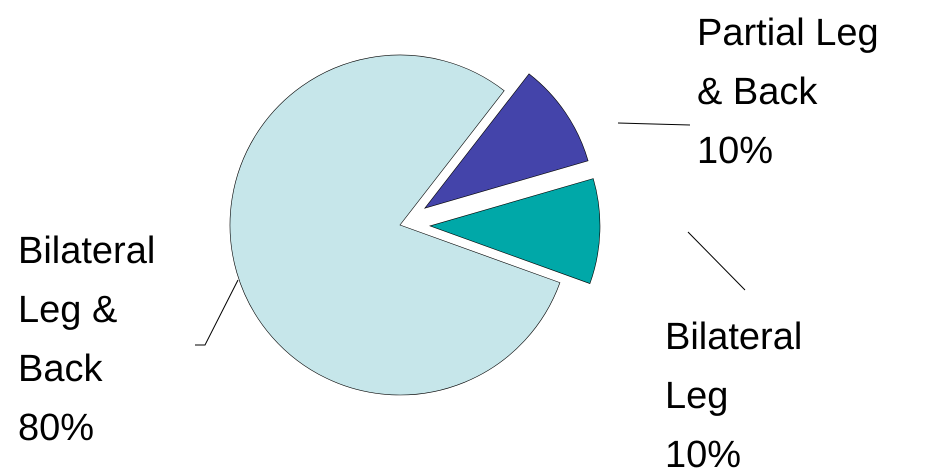 The image size is (934, 472). Describe the element at coordinates (56, 428) in the screenshot. I see `data-label: 80%` at that location.